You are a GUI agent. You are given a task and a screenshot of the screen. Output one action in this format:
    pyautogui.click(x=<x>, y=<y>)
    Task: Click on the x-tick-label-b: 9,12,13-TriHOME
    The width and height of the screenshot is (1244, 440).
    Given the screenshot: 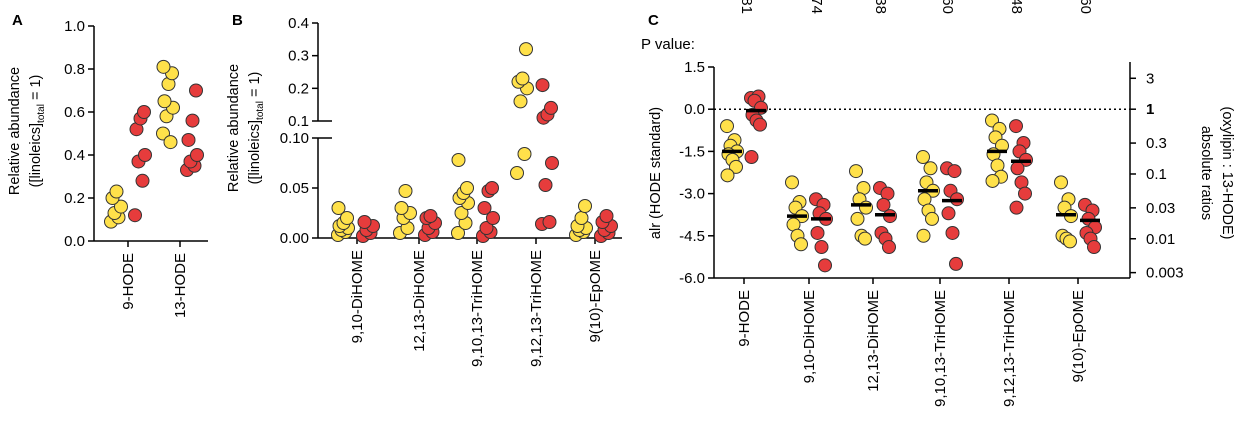 What is the action you would take?
    pyautogui.click(x=536, y=308)
    